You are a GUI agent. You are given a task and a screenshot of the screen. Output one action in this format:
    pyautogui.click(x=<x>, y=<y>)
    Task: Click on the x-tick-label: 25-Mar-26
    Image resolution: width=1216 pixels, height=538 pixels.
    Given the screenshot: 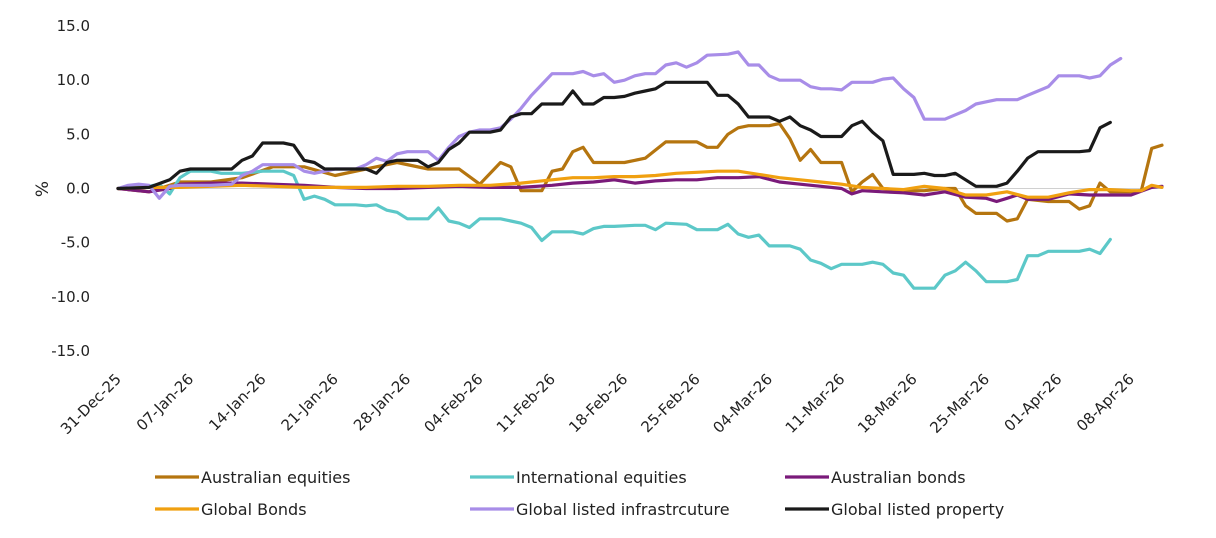 What is the action you would take?
    pyautogui.click(x=959, y=403)
    